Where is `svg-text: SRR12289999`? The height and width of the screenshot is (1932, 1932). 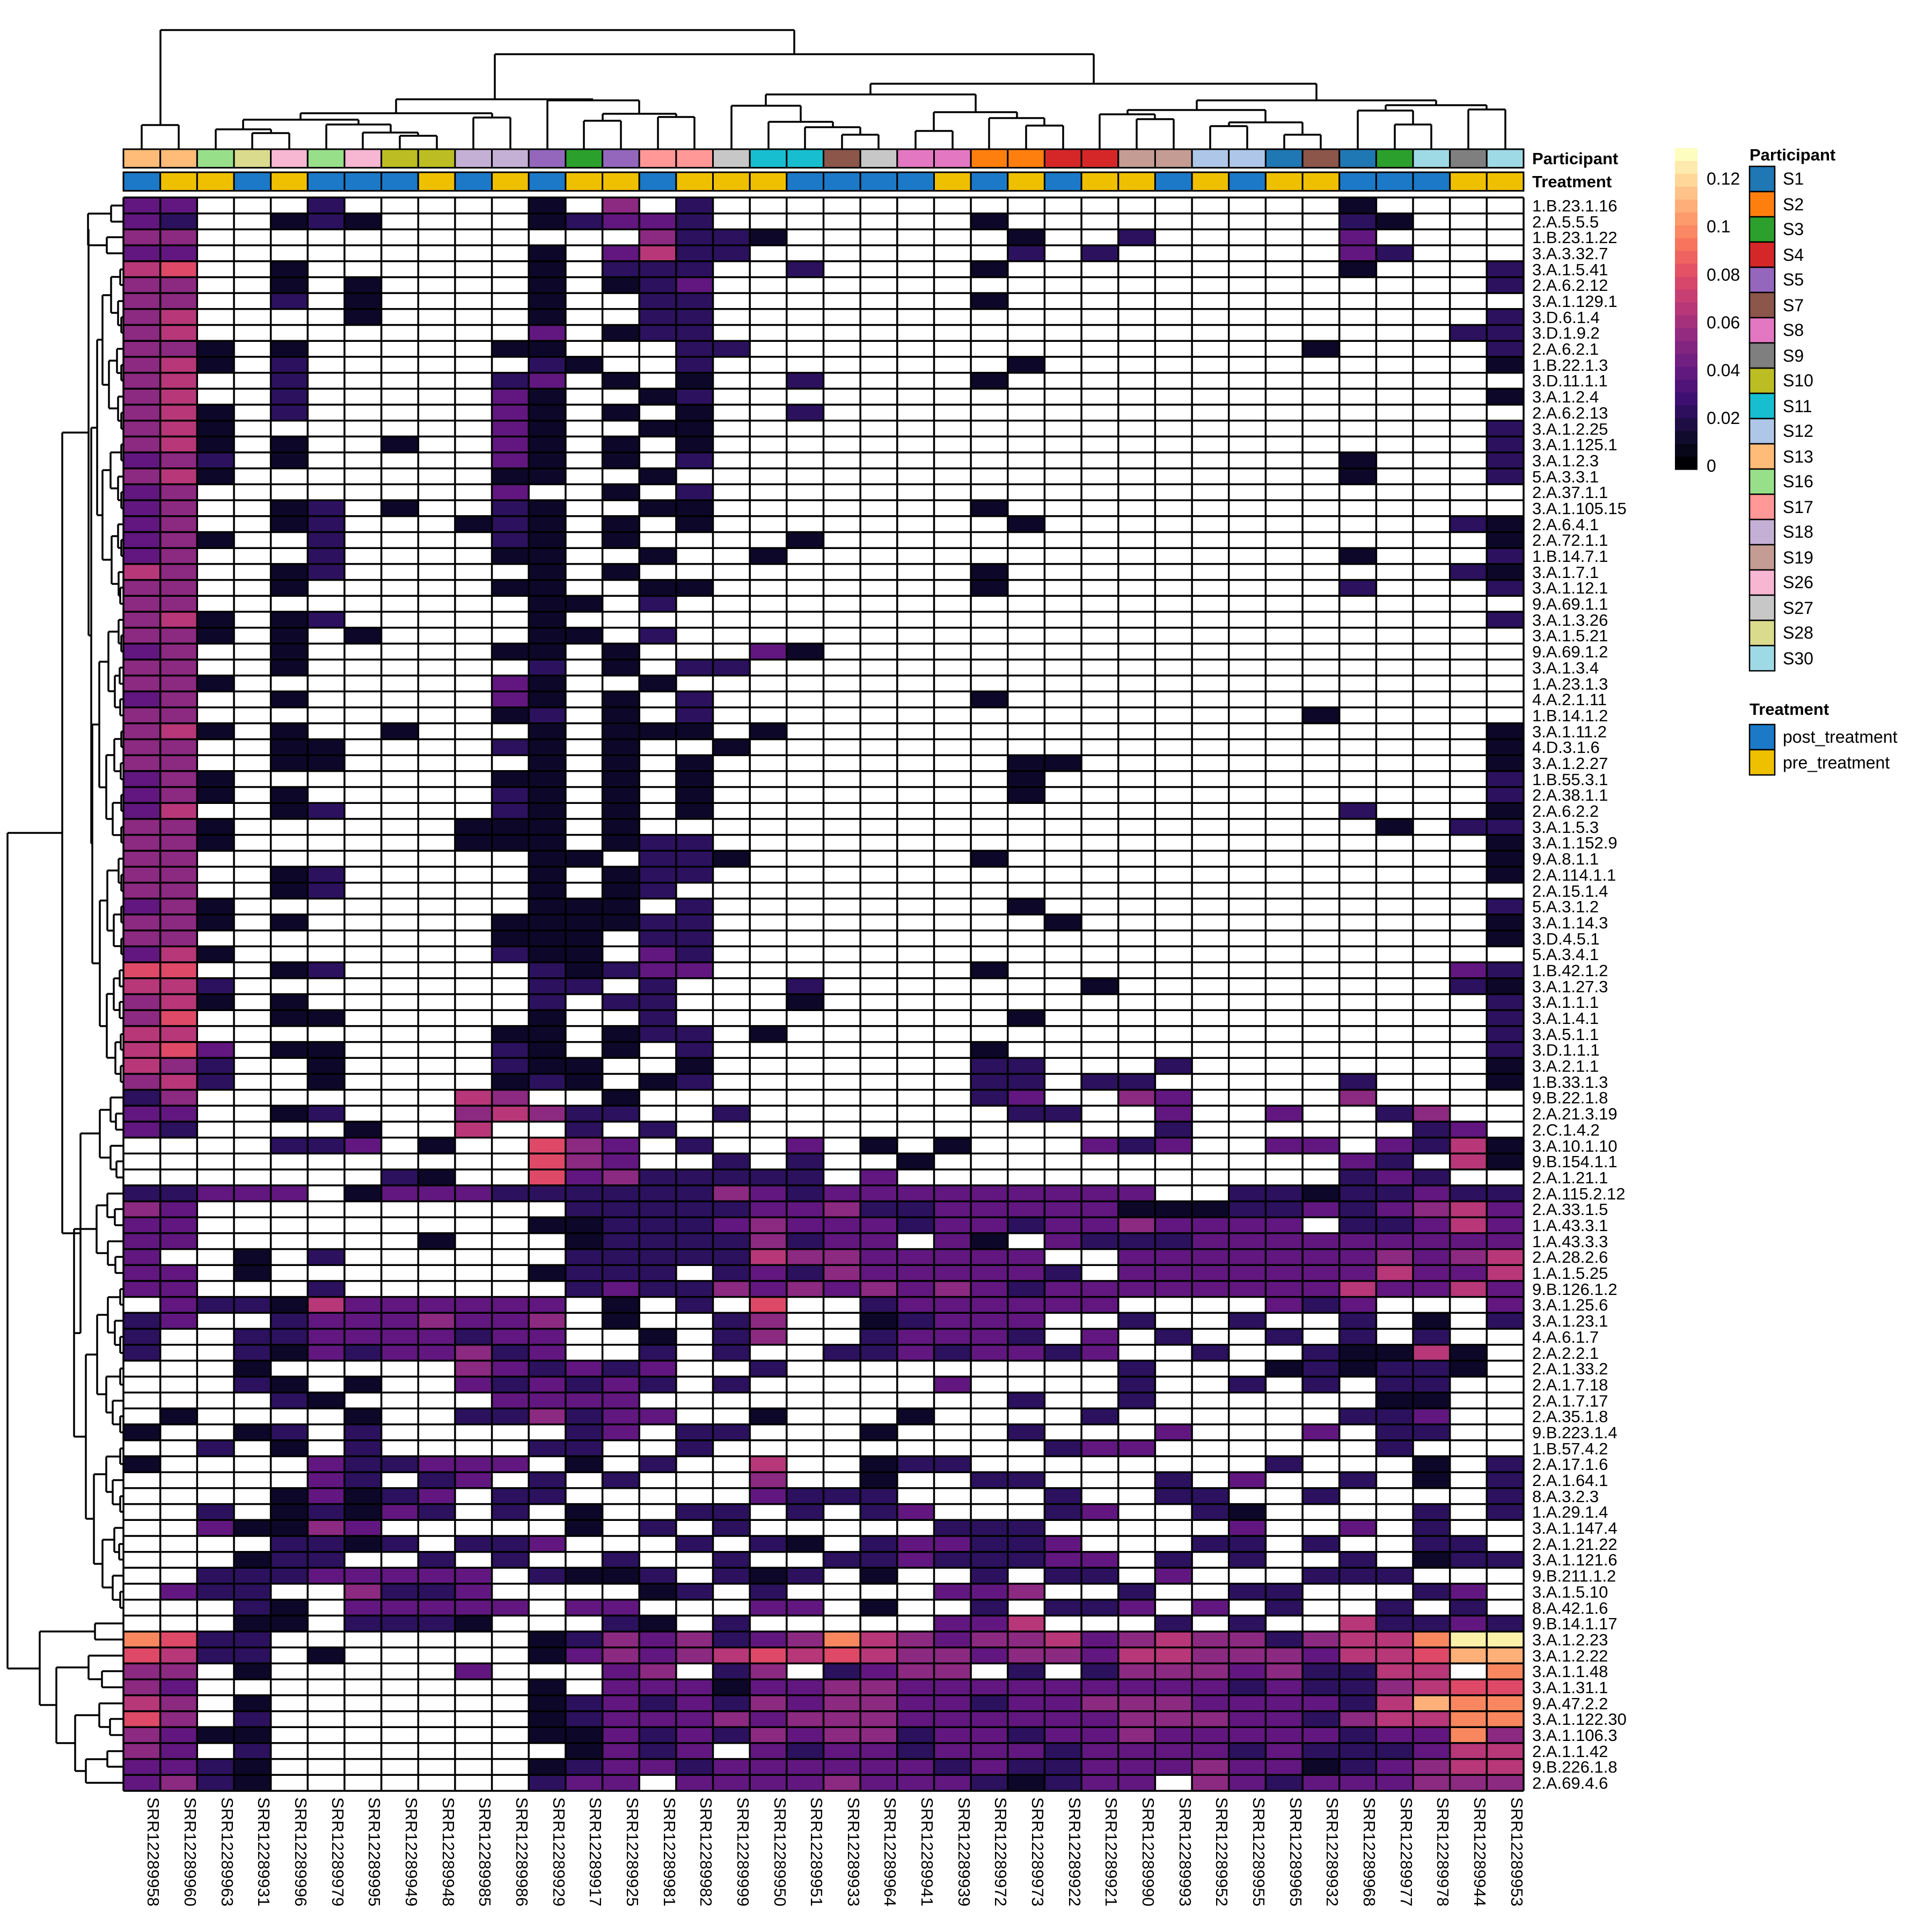
svg-text: SRR12289999 is located at coordinates (743, 1851).